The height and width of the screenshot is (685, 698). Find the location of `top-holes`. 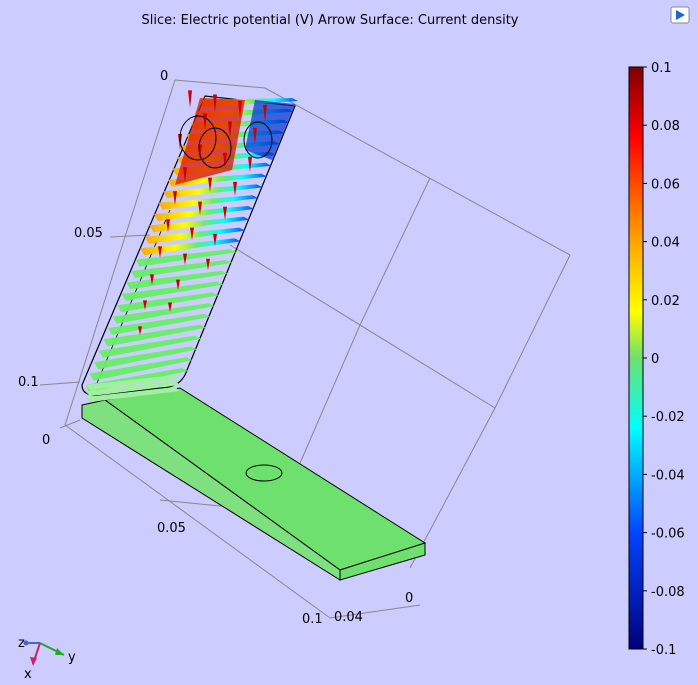

top-holes is located at coordinates (226, 142).